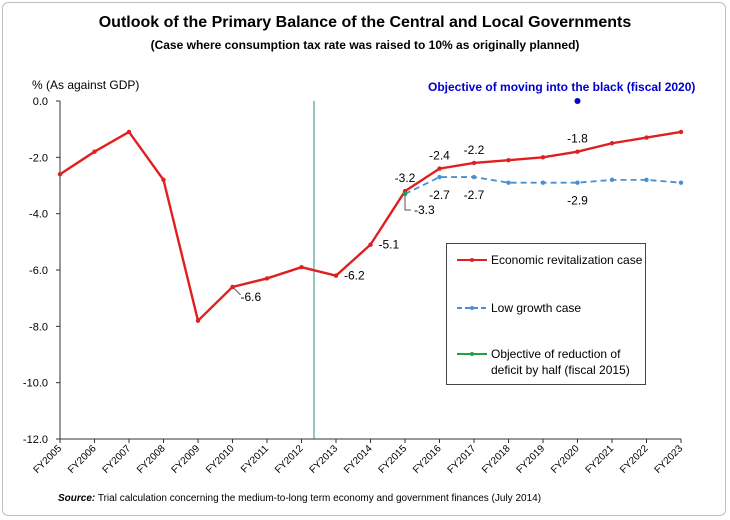  What do you see at coordinates (536, 308) in the screenshot?
I see `legend-label-low-growth: Low growth case` at bounding box center [536, 308].